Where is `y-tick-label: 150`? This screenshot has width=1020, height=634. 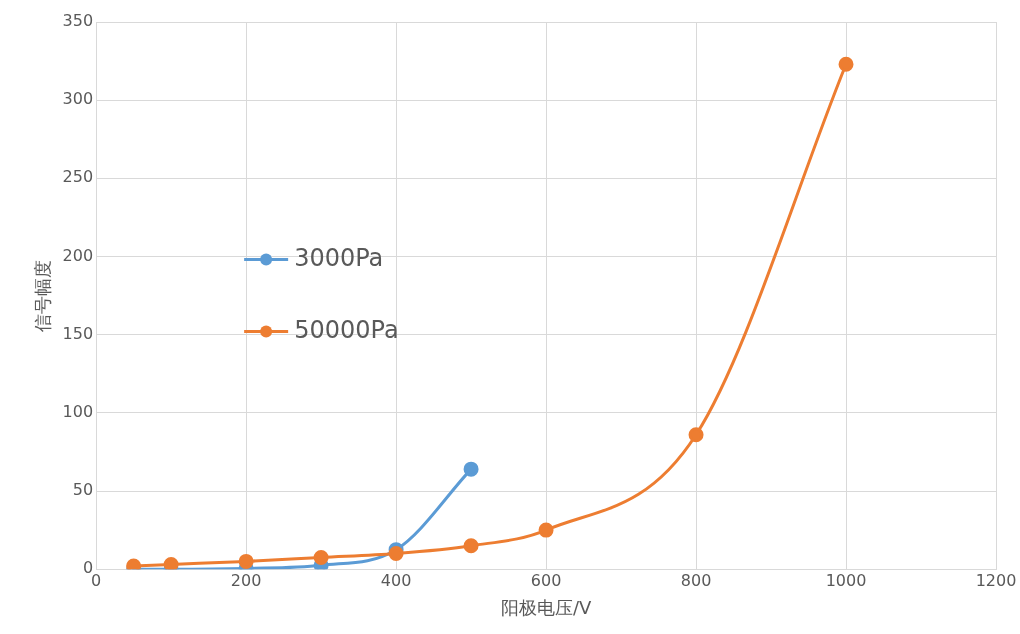 y-tick-label: 150 is located at coordinates (78, 333).